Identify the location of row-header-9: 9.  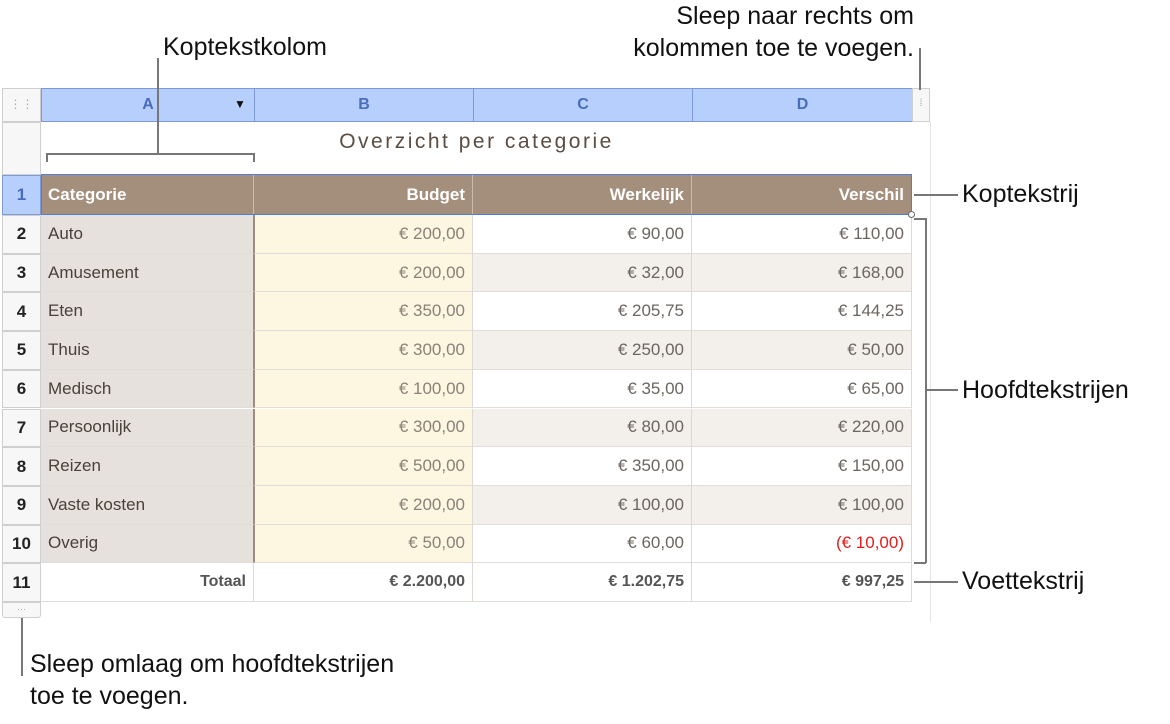
(21, 505).